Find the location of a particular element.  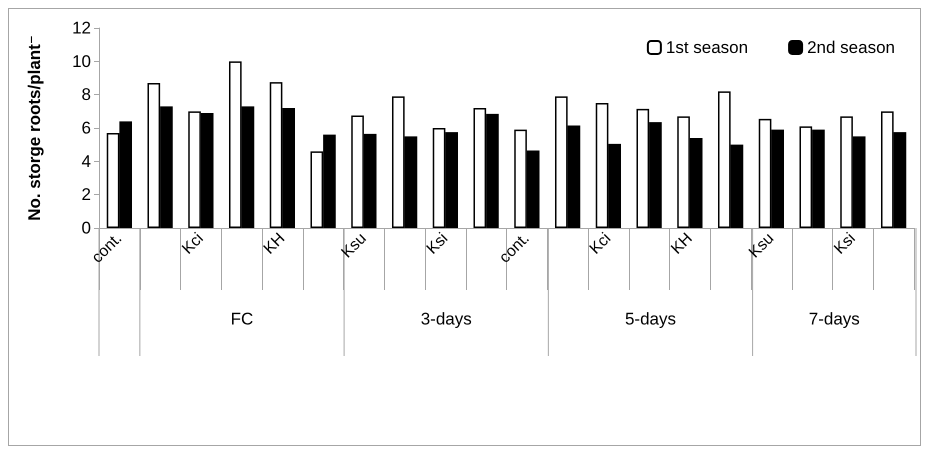

text: FC is located at coordinates (242, 319).